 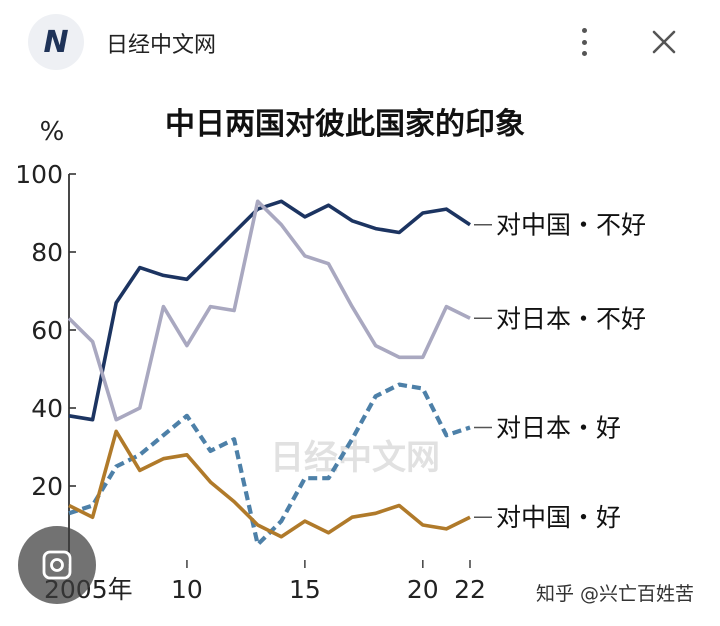 What do you see at coordinates (558, 517) in the screenshot?
I see `series-label-4: 对中国・好` at bounding box center [558, 517].